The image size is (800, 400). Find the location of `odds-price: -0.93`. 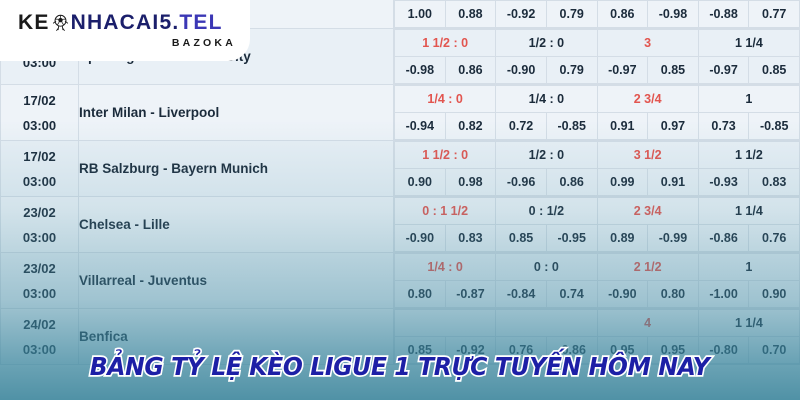

odds-price: -0.93 is located at coordinates (723, 182).